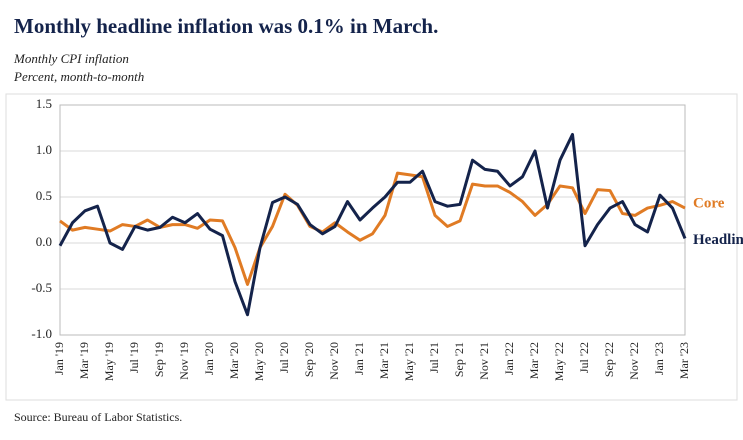 The image size is (743, 440). Describe the element at coordinates (559, 361) in the screenshot. I see `x-tick-label: May '22` at that location.